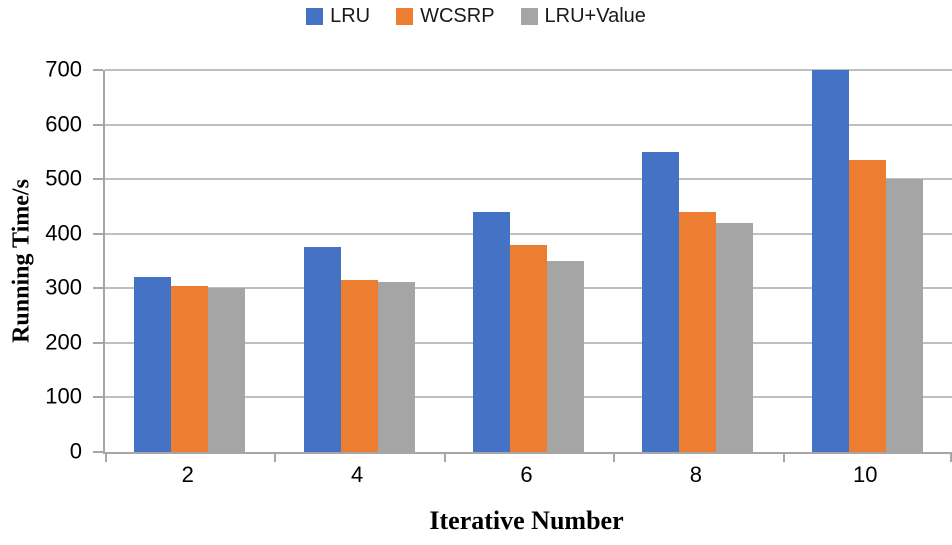  I want to click on y-axis-tick-label: 400, so click(63, 233).